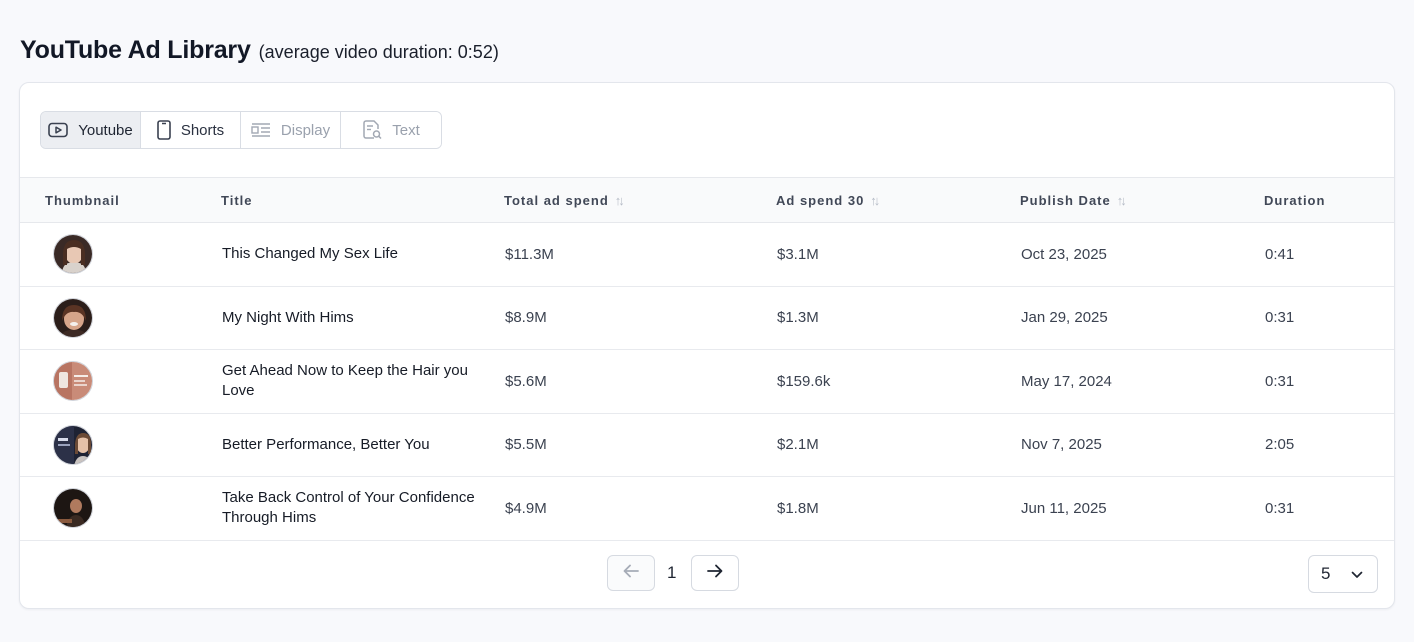 The width and height of the screenshot is (1414, 642). What do you see at coordinates (526, 318) in the screenshot?
I see `total-ad-spend: $8.9M` at bounding box center [526, 318].